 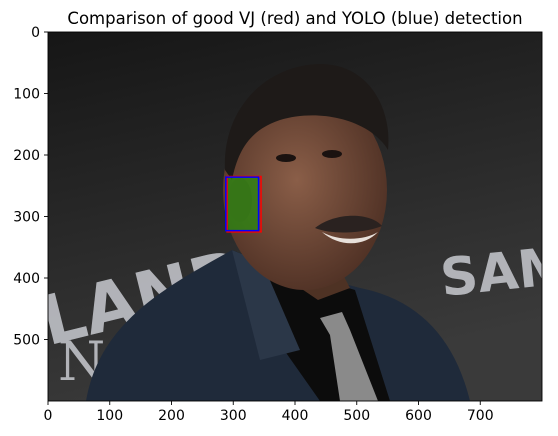 I want to click on y-tick-label: 0, so click(x=35, y=33).